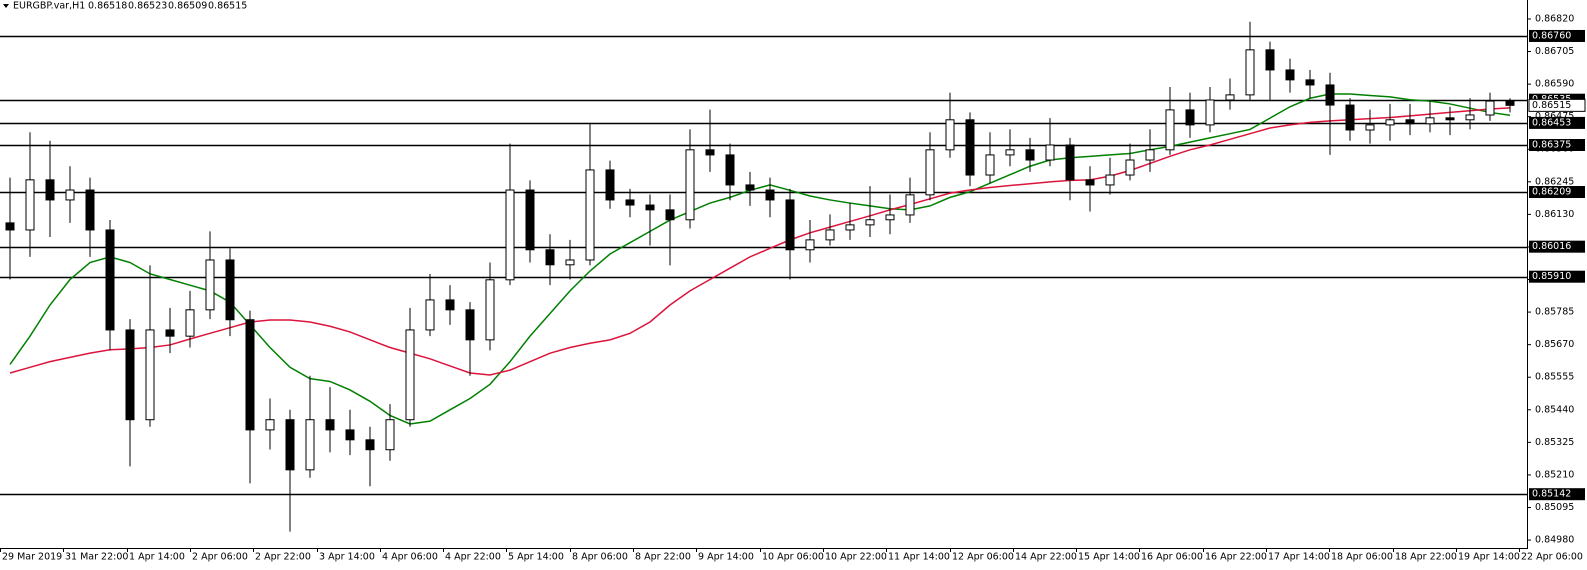 This screenshot has width=1587, height=570. What do you see at coordinates (1551, 276) in the screenshot?
I see `level-label: 0.85910` at bounding box center [1551, 276].